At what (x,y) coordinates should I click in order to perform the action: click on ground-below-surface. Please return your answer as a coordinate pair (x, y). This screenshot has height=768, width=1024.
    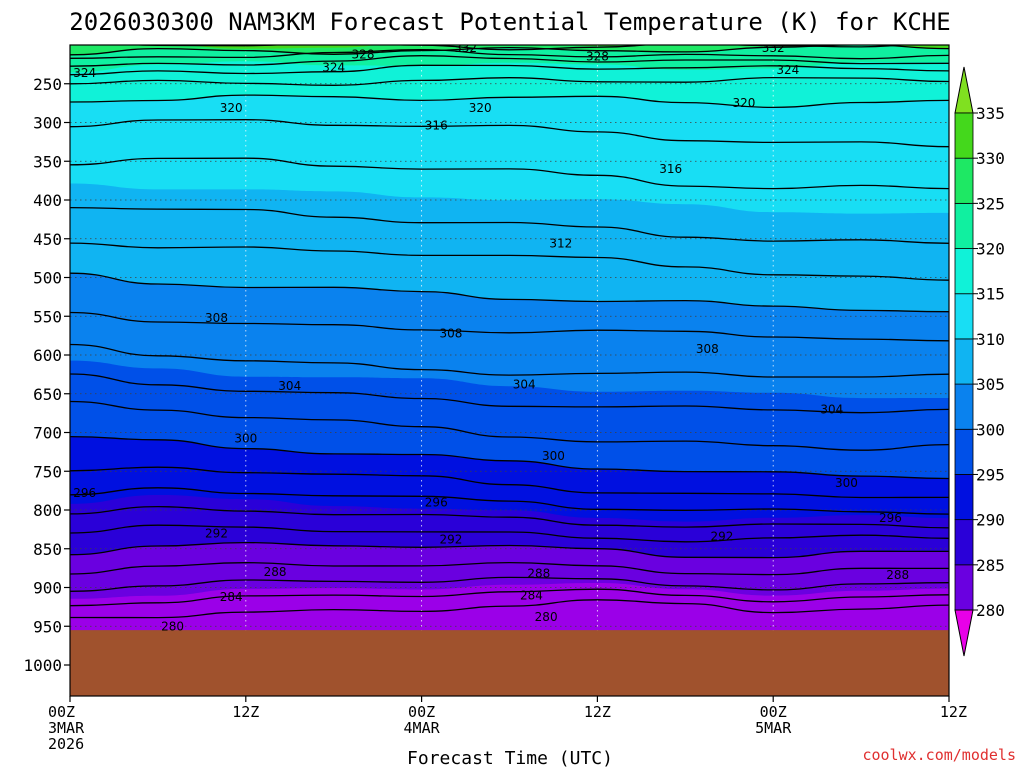
    Looking at the image, I should click on (509, 663).